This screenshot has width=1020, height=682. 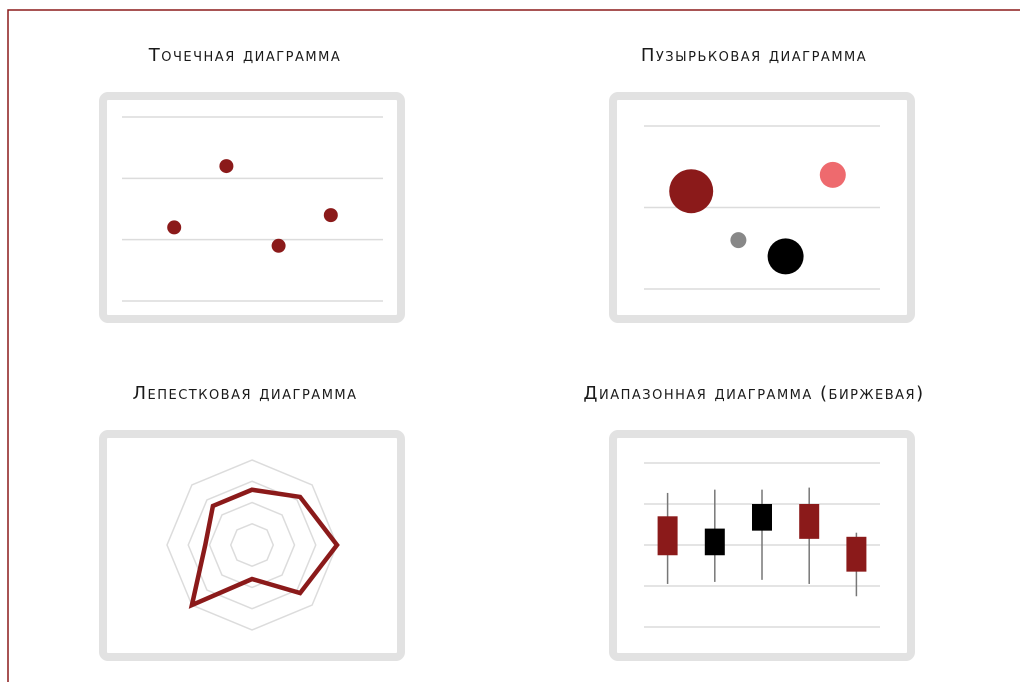 I want to click on radar-ring, so click(x=252, y=545).